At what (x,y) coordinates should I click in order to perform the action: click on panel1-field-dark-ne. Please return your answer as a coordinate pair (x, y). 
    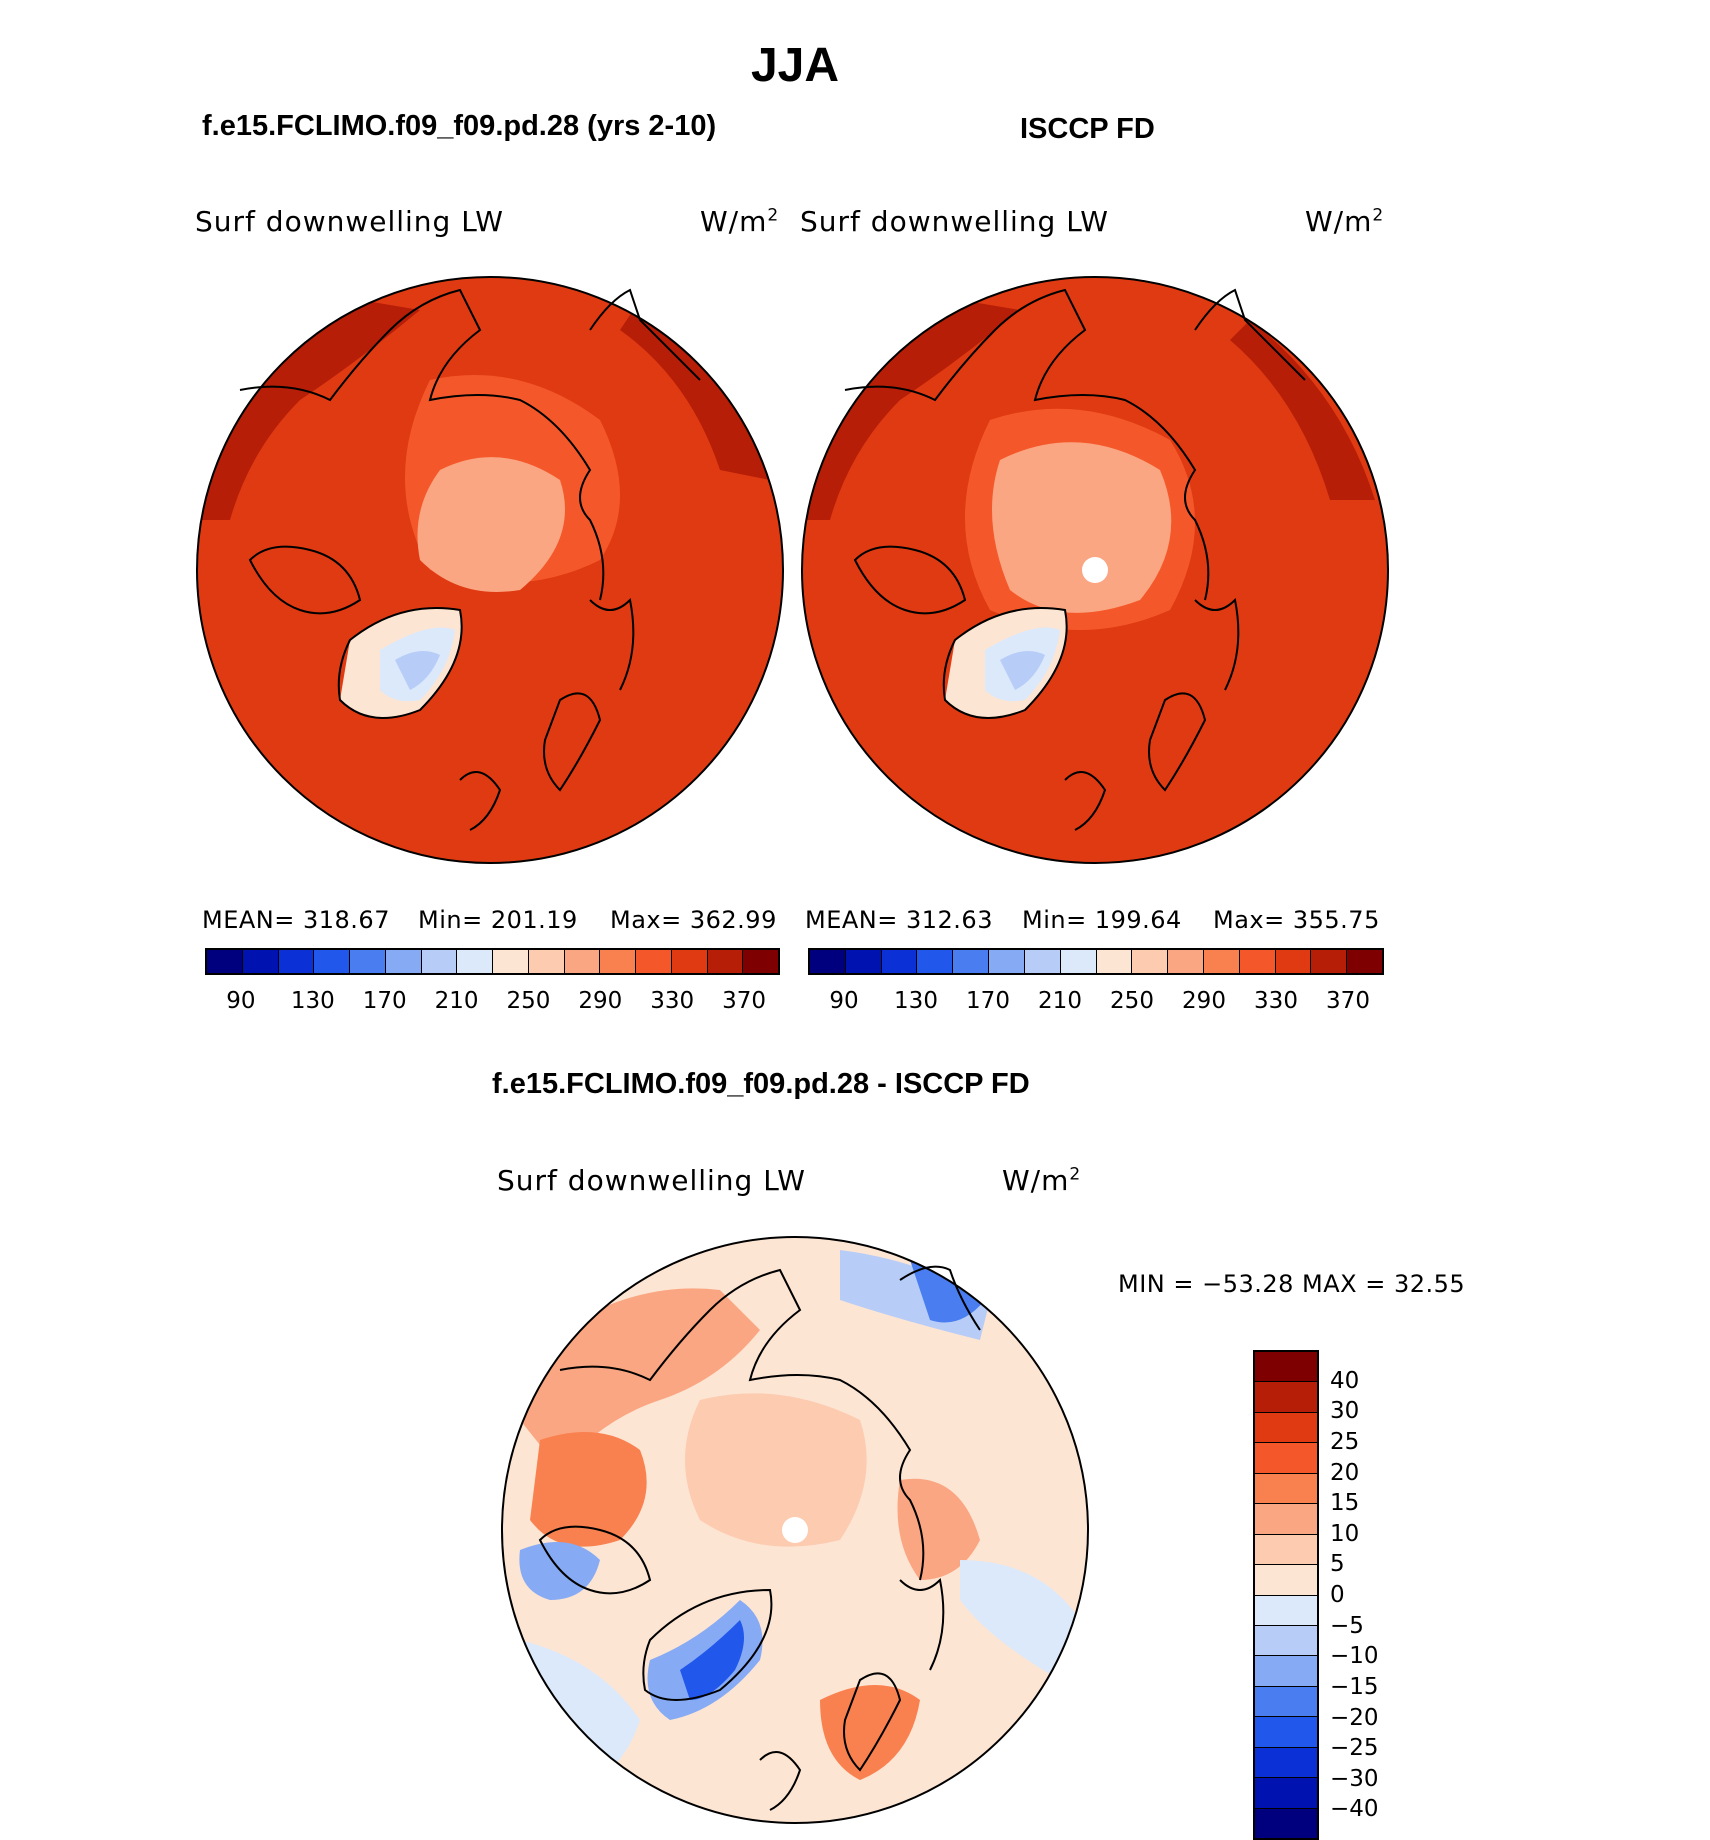
    Looking at the image, I should click on (695, 390).